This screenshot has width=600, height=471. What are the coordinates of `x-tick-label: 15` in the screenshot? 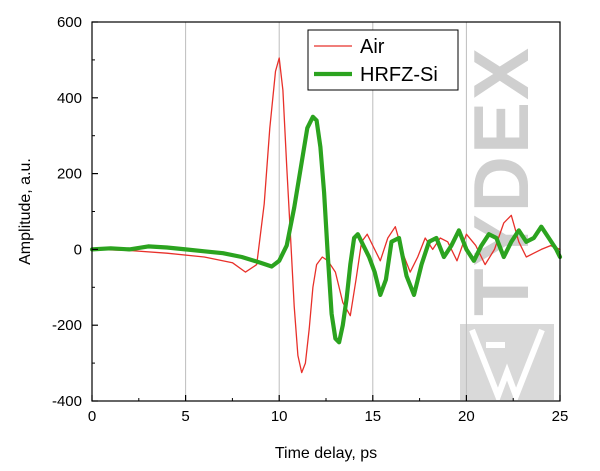 It's located at (372, 416).